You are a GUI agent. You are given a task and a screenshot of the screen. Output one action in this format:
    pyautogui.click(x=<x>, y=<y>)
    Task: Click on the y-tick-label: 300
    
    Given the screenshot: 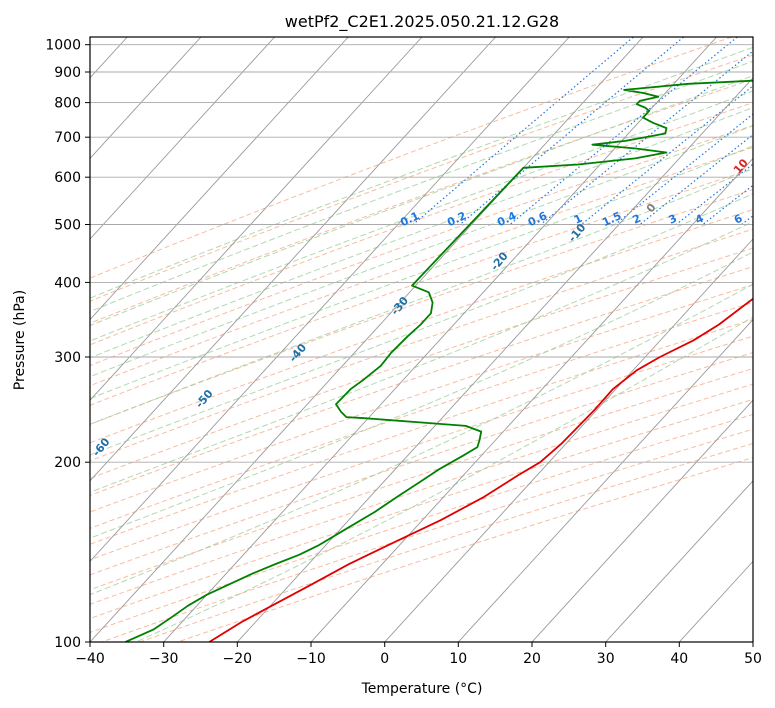 What is the action you would take?
    pyautogui.click(x=67, y=358)
    